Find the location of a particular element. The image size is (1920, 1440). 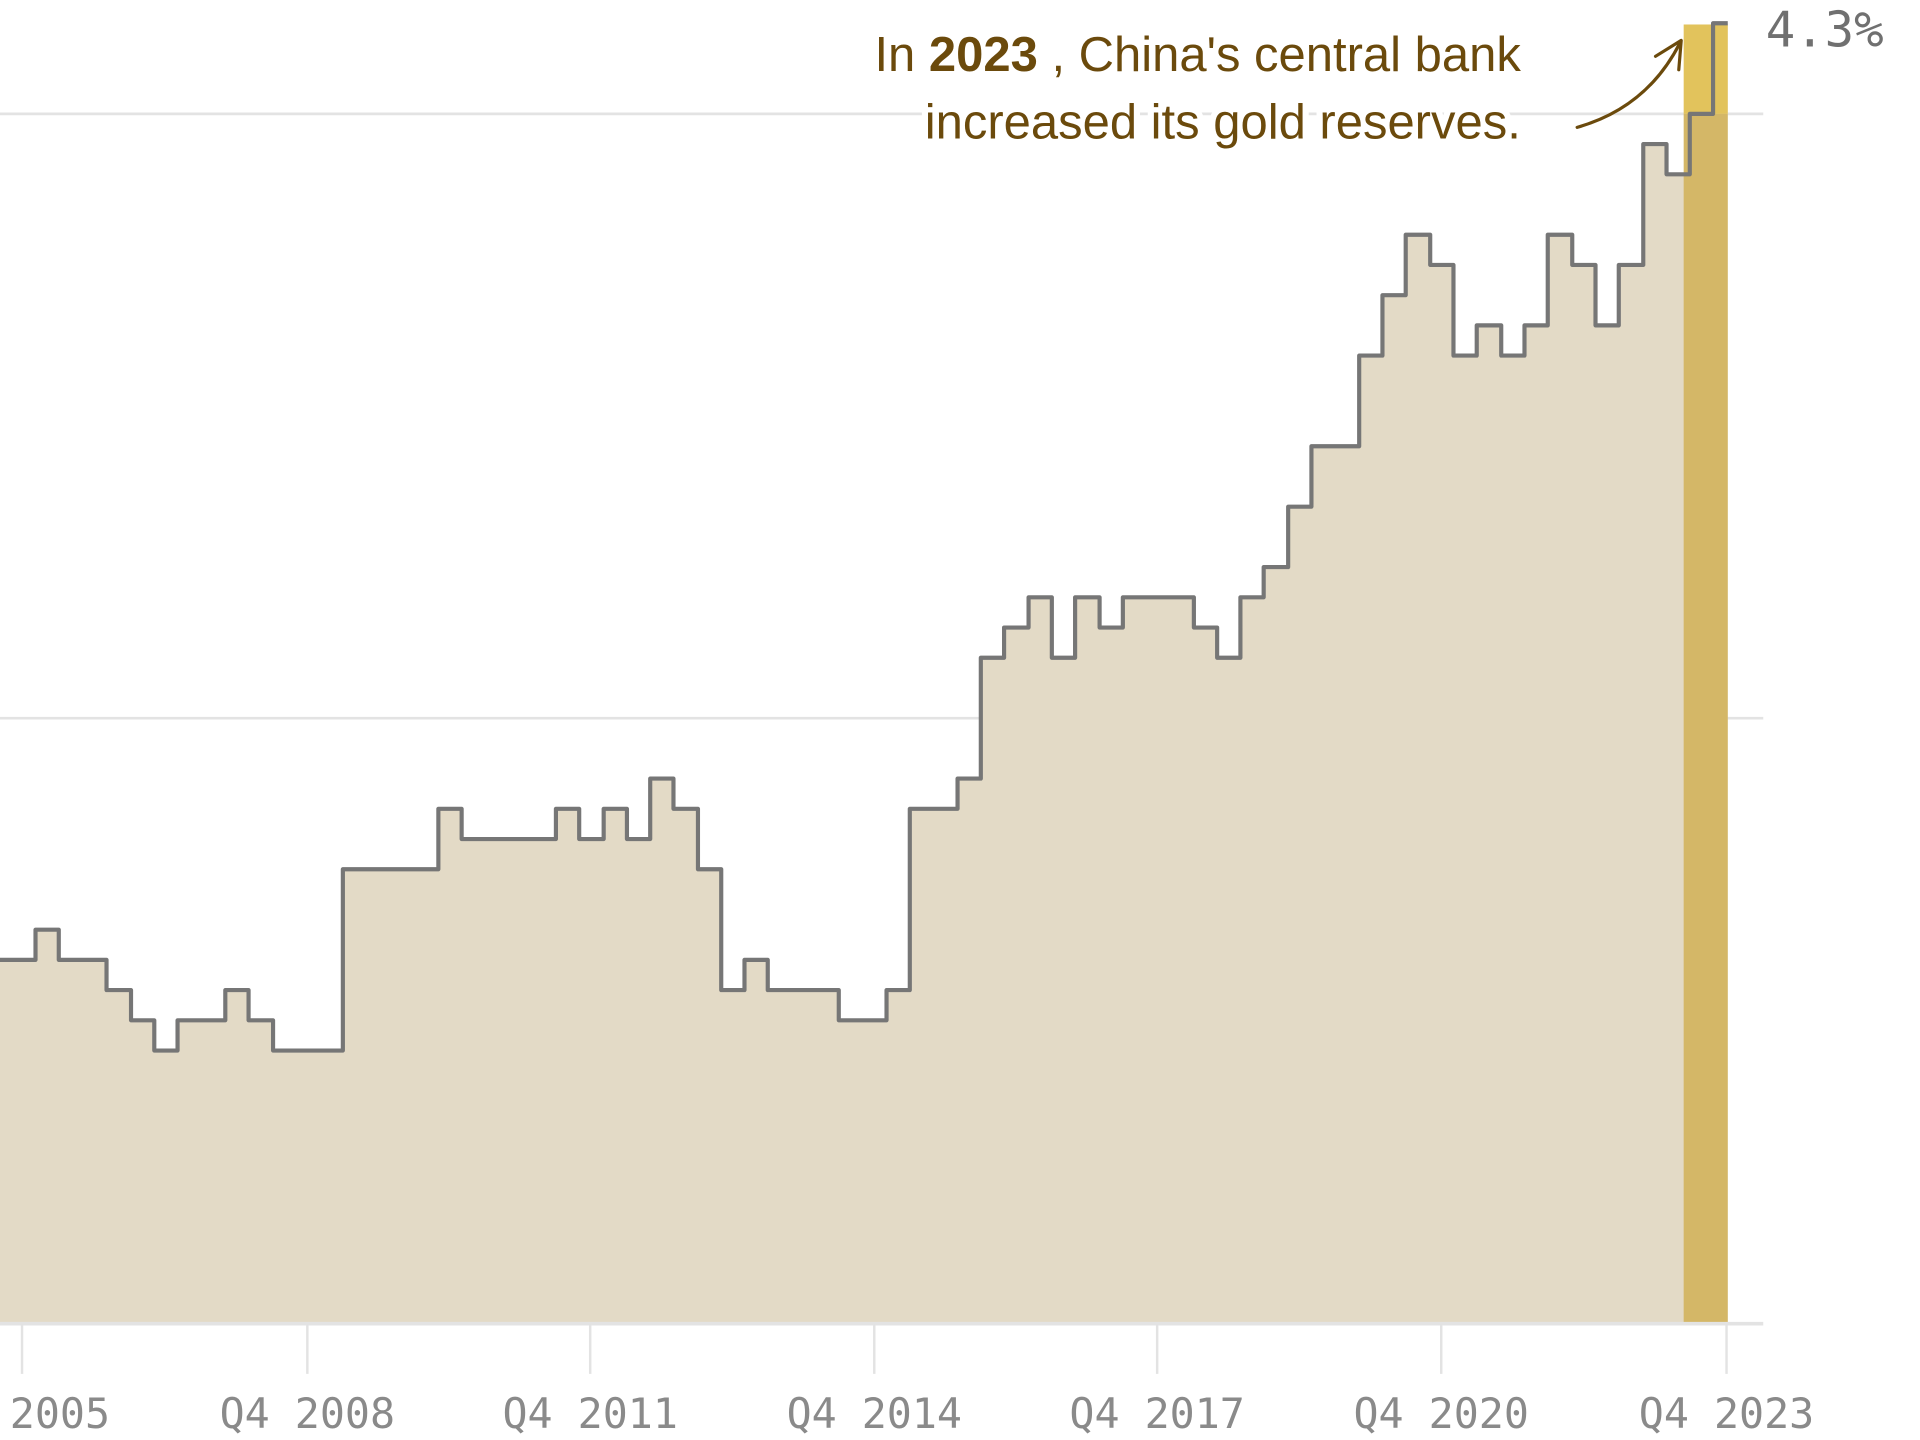

highlight-upper is located at coordinates (1705, 69).